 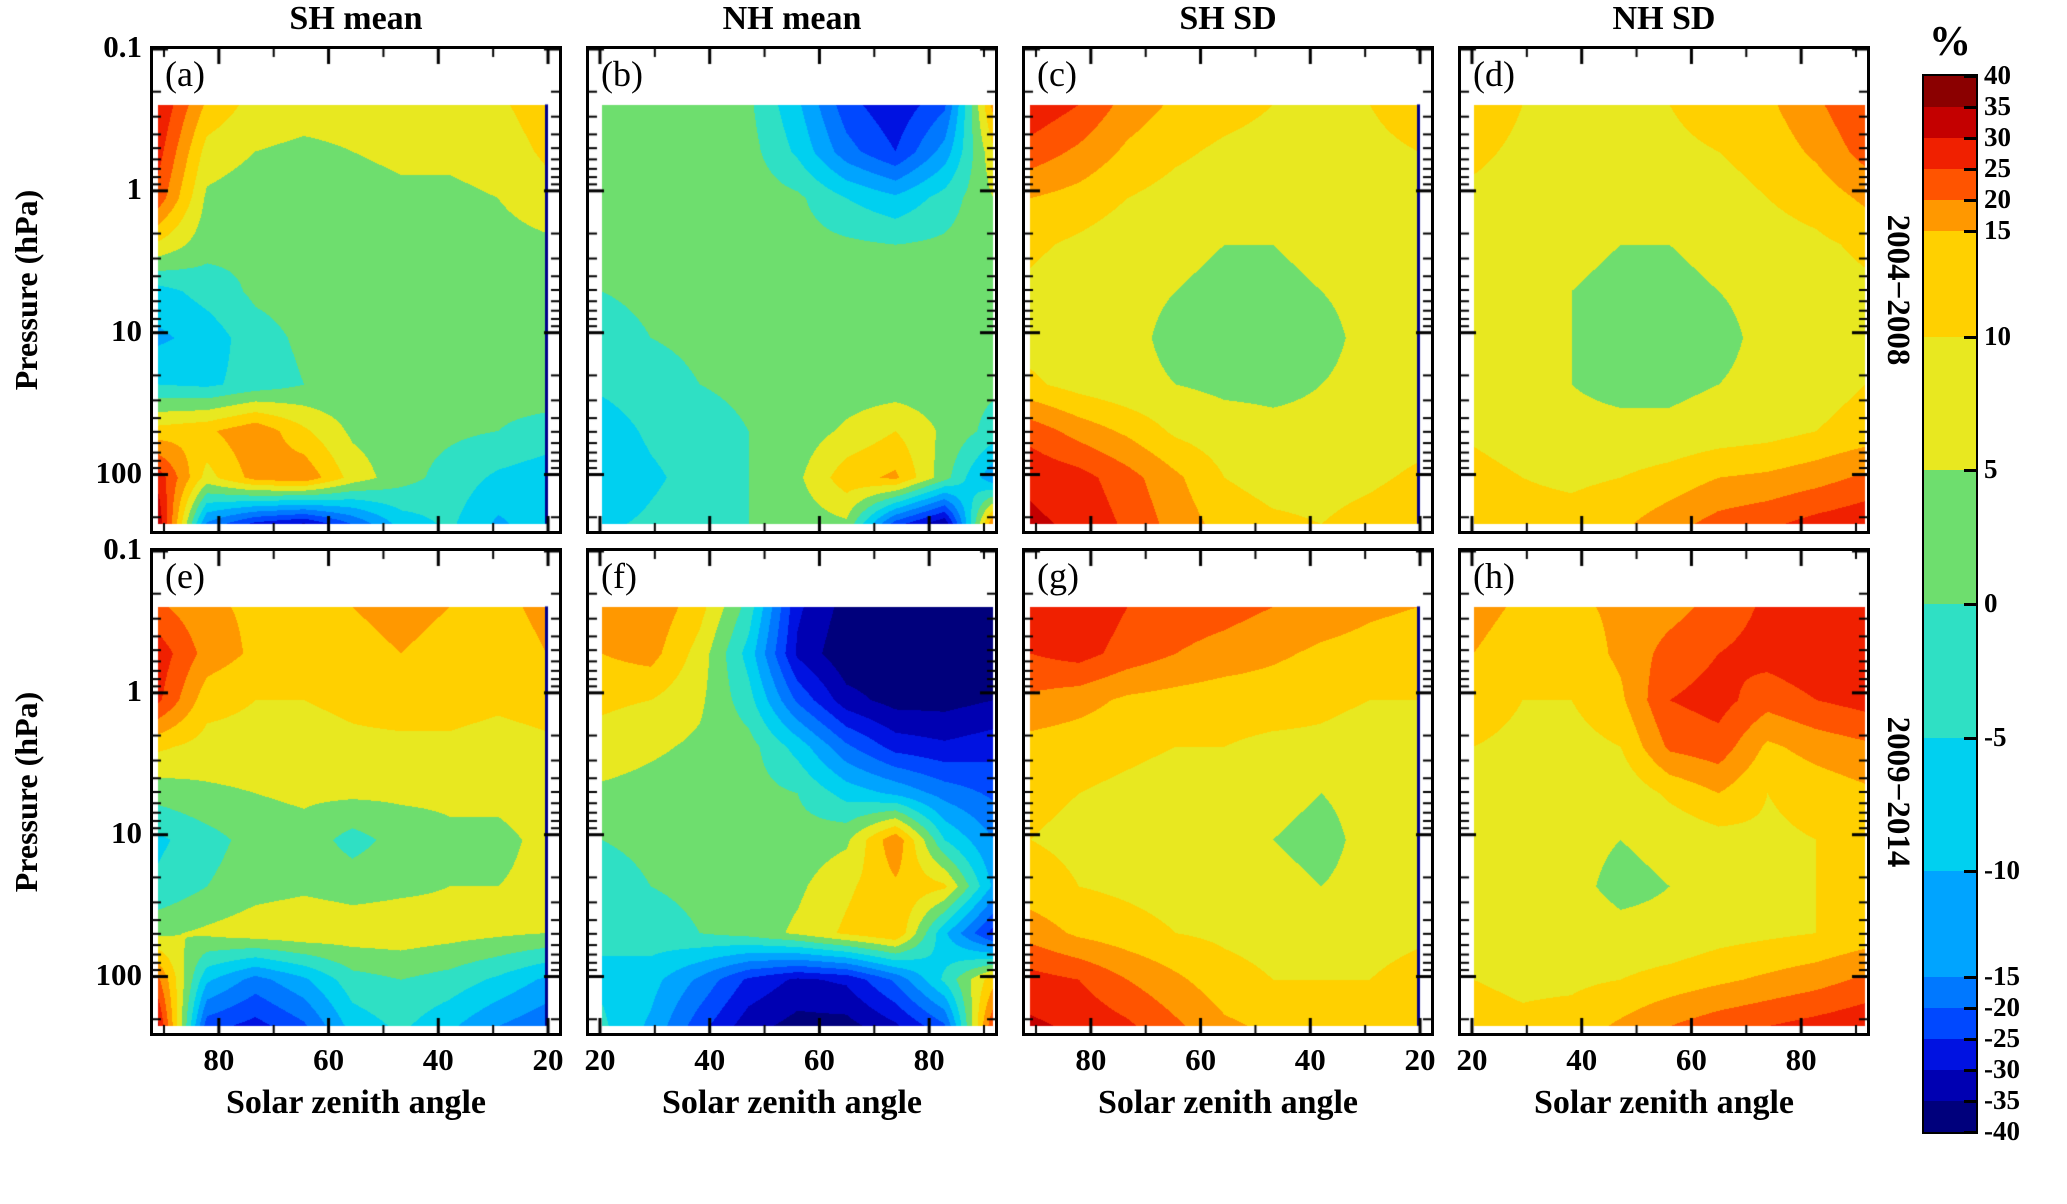 What do you see at coordinates (1494, 576) in the screenshot?
I see `panel-letter: (h)` at bounding box center [1494, 576].